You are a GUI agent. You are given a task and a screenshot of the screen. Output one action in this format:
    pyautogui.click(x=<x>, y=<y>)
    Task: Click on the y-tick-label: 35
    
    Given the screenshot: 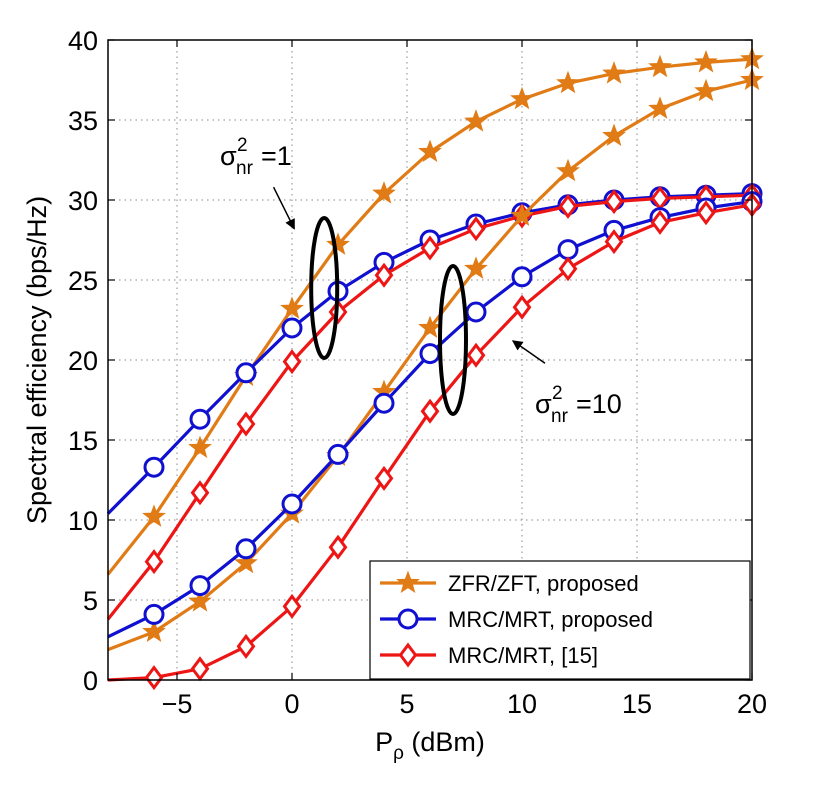 What is the action you would take?
    pyautogui.click(x=83, y=121)
    